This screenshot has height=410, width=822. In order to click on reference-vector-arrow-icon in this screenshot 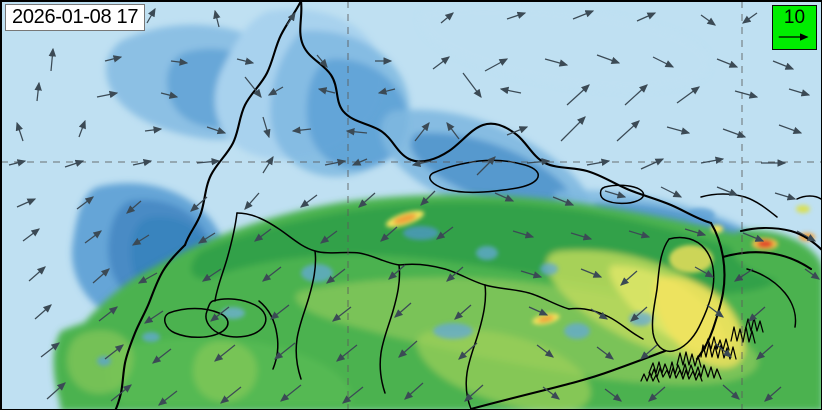, I will do `click(793, 37)`.